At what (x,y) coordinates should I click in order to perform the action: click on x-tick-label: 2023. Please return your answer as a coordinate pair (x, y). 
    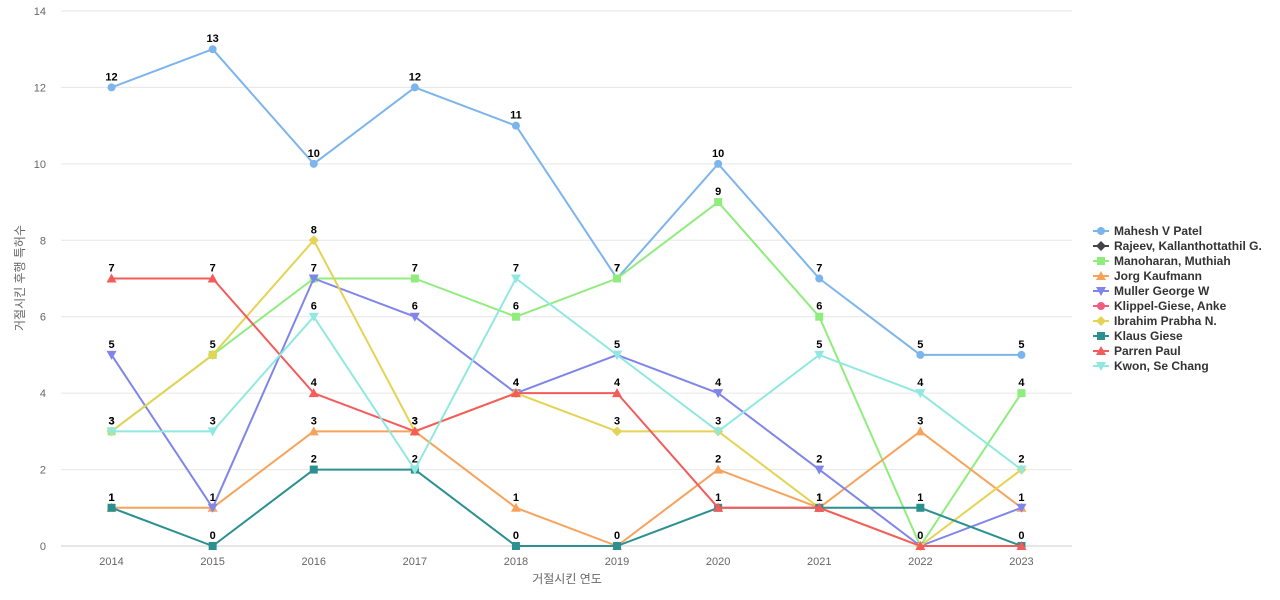
    Looking at the image, I should click on (1021, 562).